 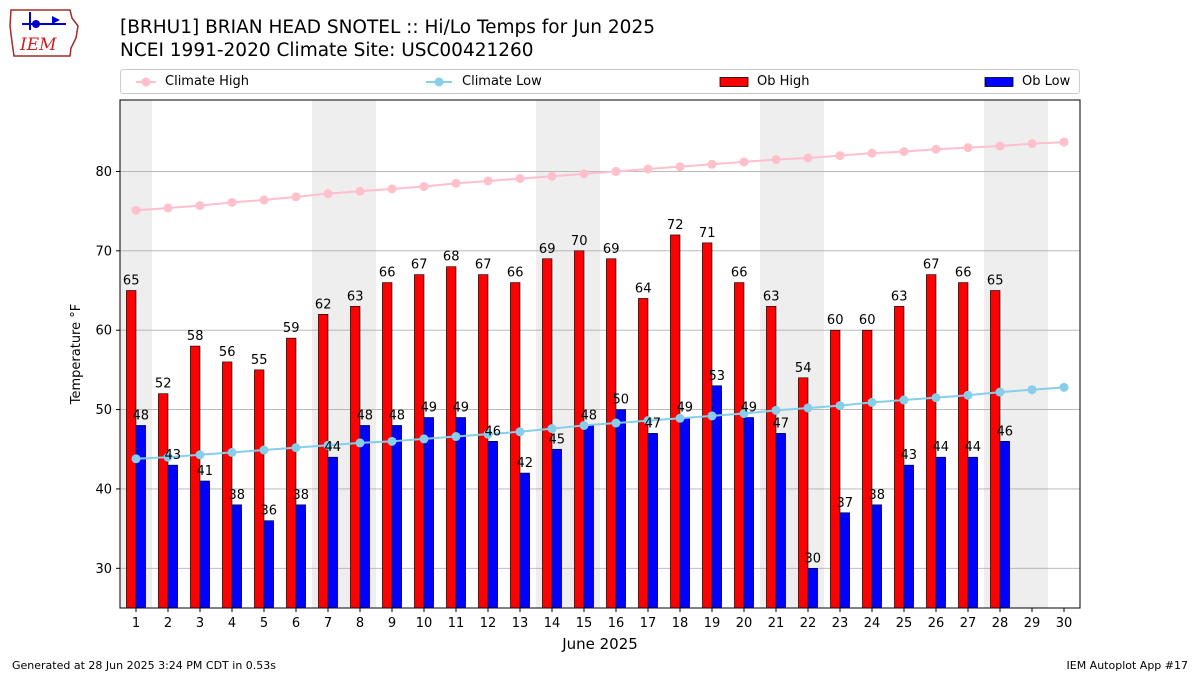 What do you see at coordinates (936, 623) in the screenshot?
I see `x-tick-label-26: 26` at bounding box center [936, 623].